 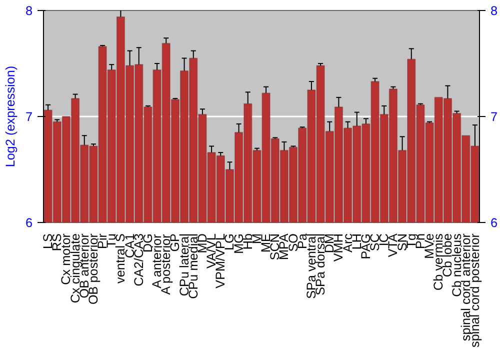 I want to click on y2-tick-label: 6, so click(x=494, y=223).